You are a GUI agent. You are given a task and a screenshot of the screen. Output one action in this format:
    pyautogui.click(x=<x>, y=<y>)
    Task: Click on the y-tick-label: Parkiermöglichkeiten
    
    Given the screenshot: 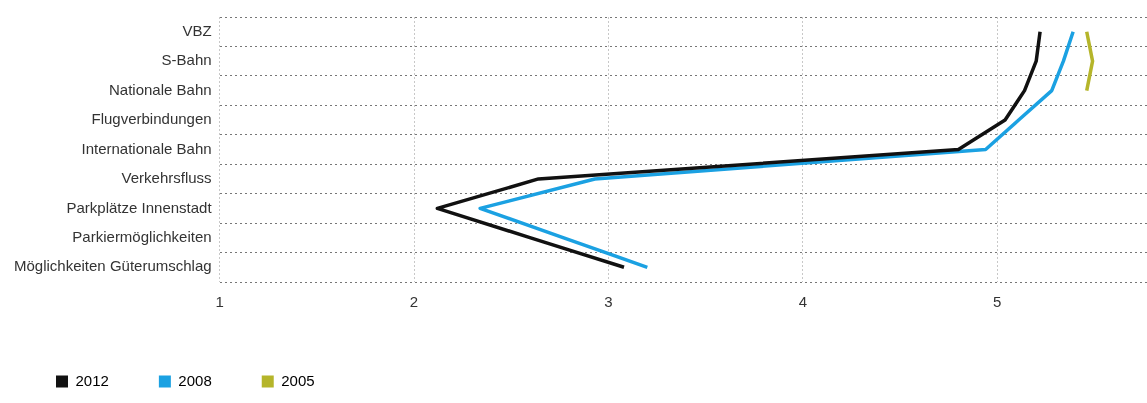 What is the action you would take?
    pyautogui.click(x=142, y=236)
    